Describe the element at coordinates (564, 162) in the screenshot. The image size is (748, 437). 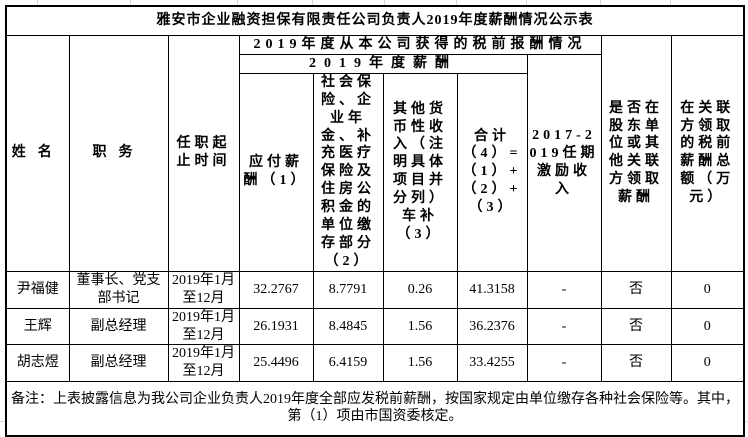
I see `column-header-tenure-incentive: 2017-2019任期激励收入` at that location.